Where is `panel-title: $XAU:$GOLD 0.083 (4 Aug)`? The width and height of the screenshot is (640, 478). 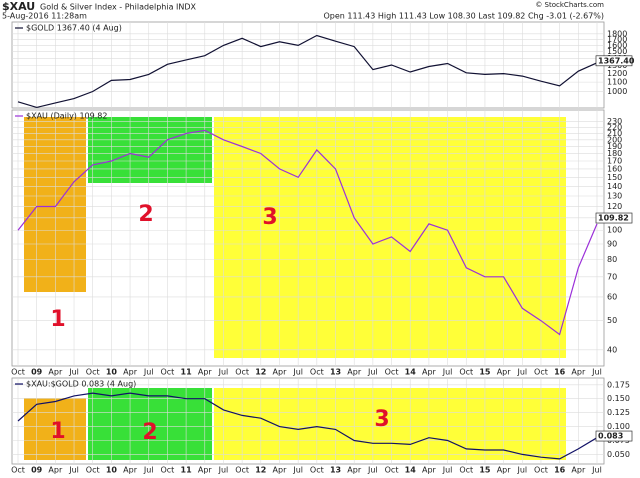
panel-title: $XAU:$GOLD 0.083 (4 Aug) is located at coordinates (81, 384).